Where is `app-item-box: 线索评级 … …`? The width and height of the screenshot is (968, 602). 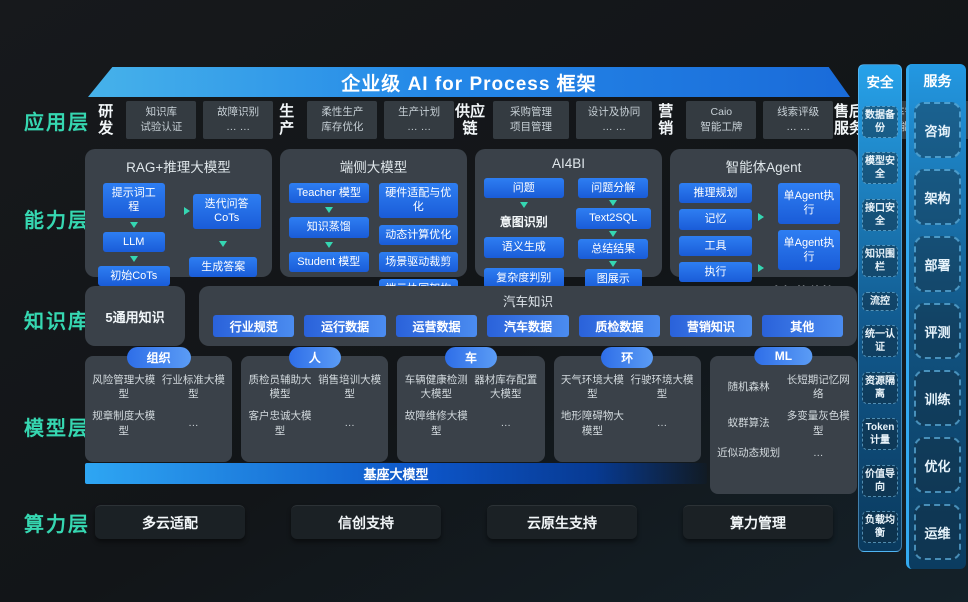
app-item-box: 线索评级 … … is located at coordinates (798, 120).